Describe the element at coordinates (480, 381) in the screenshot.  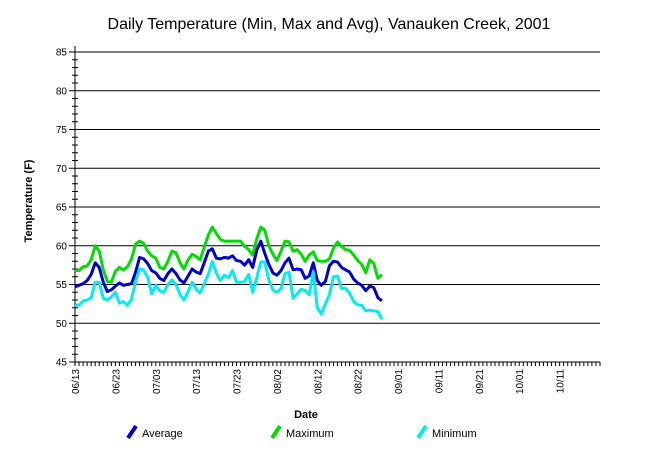
I see `x-tick-label-09-21: 09/21` at that location.